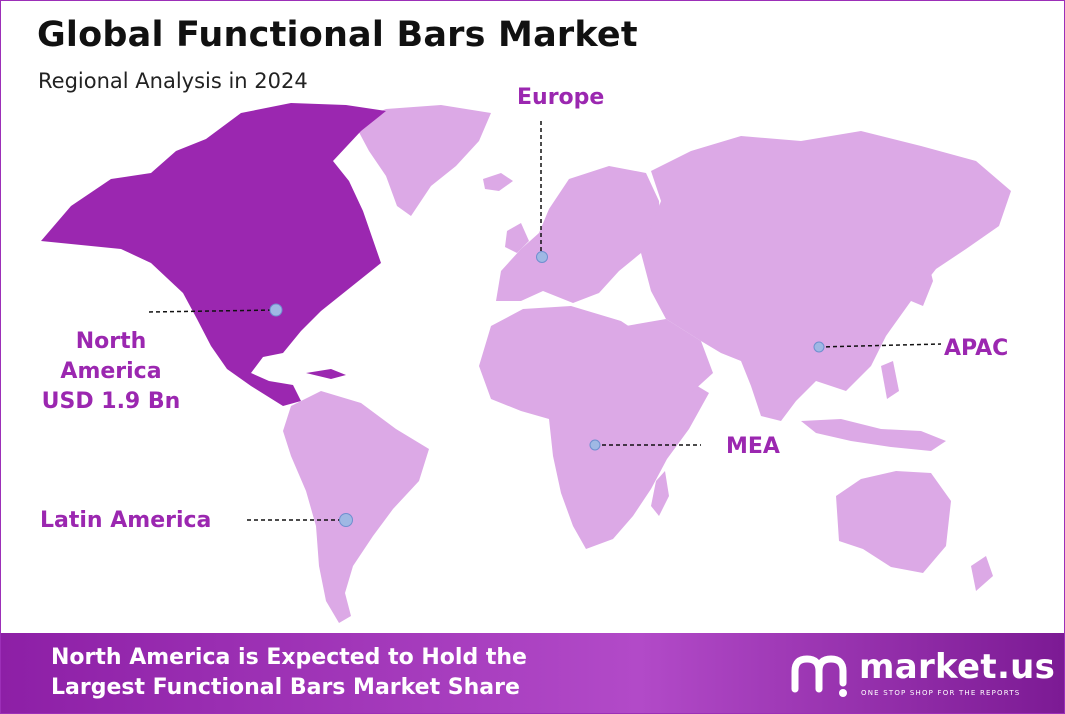  I want to click on north-america-label: North America USD 1.9 Bn, so click(111, 372).